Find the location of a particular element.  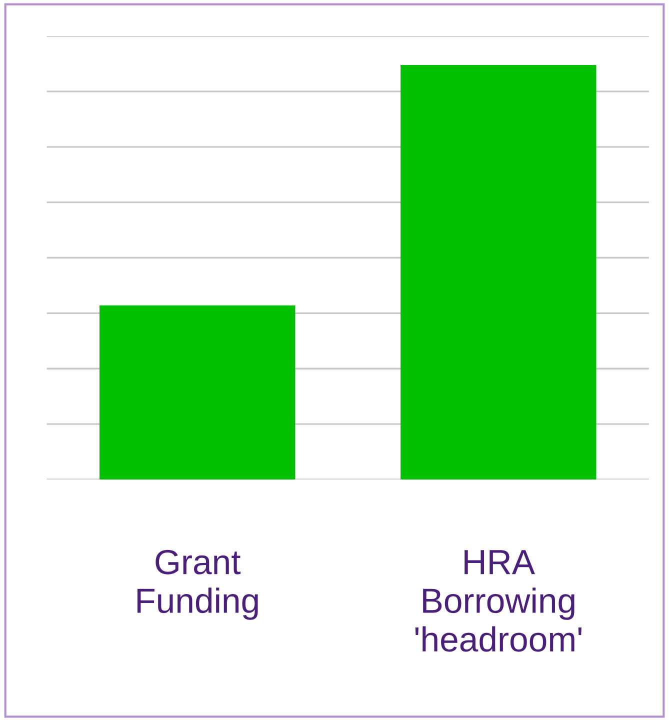

x-tick-label: Grant Funding is located at coordinates (197, 585).